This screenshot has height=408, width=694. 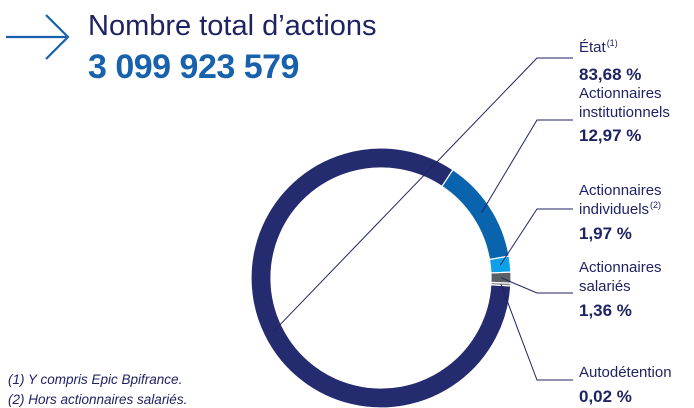 What do you see at coordinates (97, 399) in the screenshot?
I see `footnote-2: (2) Hors actionnaires salariés.` at bounding box center [97, 399].